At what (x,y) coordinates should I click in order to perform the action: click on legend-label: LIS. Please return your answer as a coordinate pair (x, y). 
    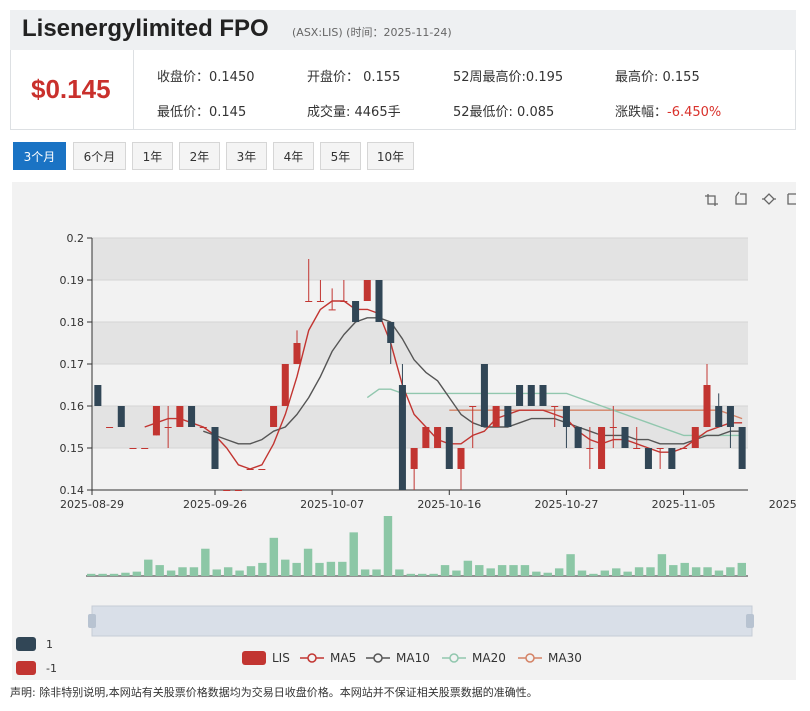
    Looking at the image, I should click on (281, 658).